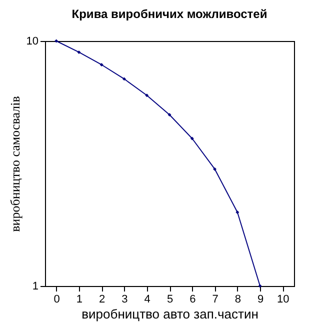 The width and height of the screenshot is (324, 327). What do you see at coordinates (170, 300) in the screenshot?
I see `x-tick-label: 5` at bounding box center [170, 300].